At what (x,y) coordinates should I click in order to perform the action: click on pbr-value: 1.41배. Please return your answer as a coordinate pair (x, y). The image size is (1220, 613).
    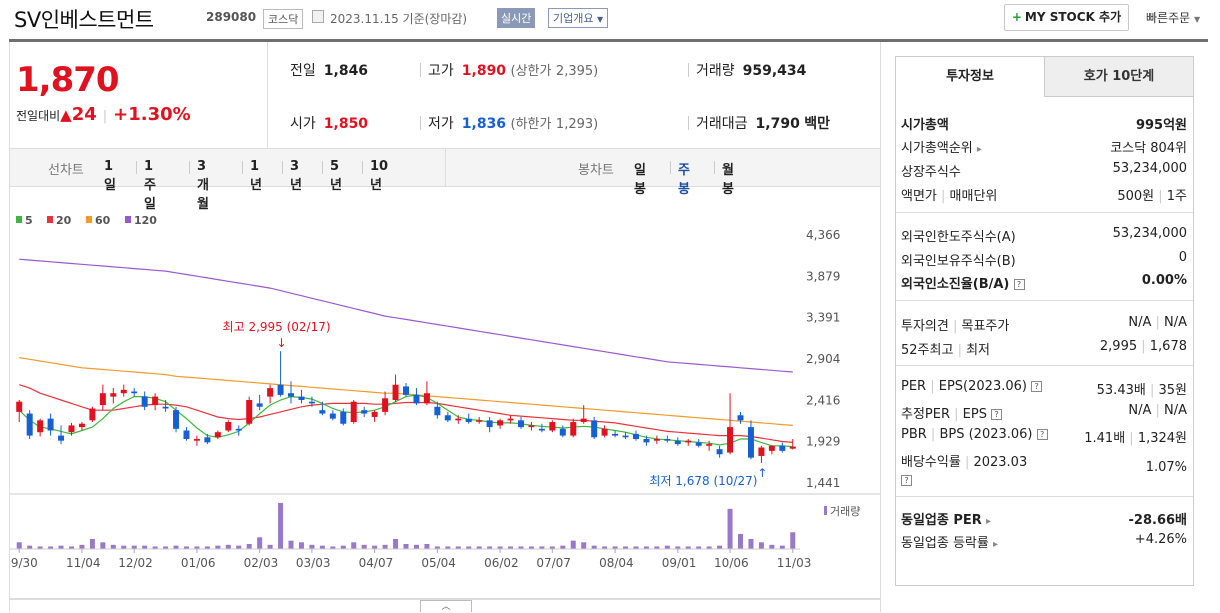
    Looking at the image, I should click on (1105, 438).